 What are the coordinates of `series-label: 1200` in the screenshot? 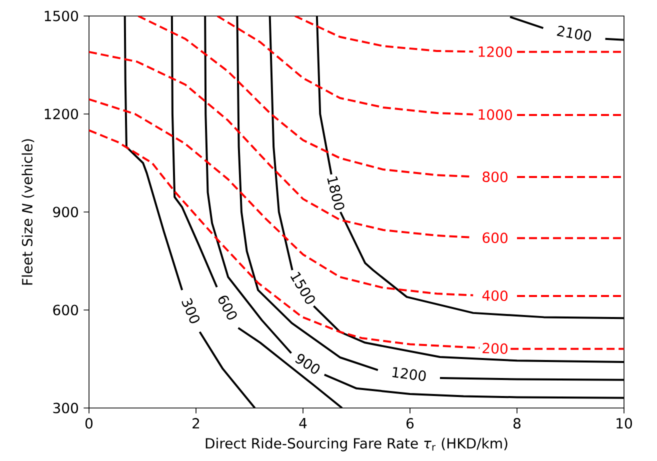 It's located at (495, 52).